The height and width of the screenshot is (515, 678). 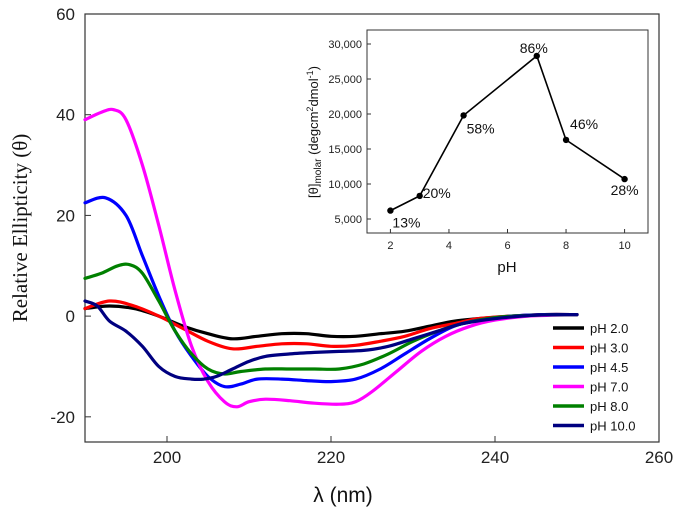 What do you see at coordinates (625, 190) in the screenshot?
I see `inset-point-label: 28%` at bounding box center [625, 190].